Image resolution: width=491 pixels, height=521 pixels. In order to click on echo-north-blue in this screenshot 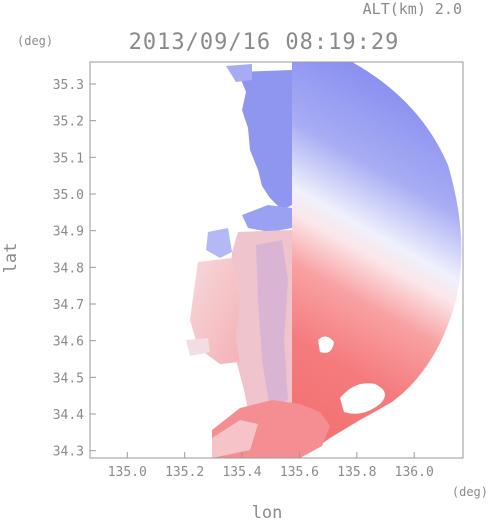, I will do `click(265, 140)`.